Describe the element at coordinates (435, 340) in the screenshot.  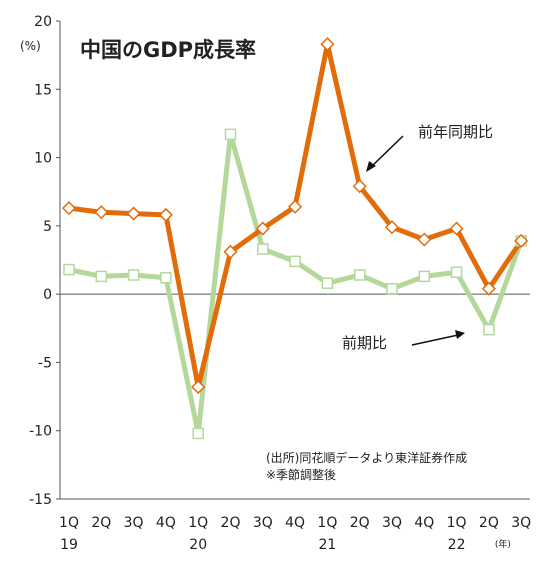
I see `annotation-arrow-qoq` at that location.